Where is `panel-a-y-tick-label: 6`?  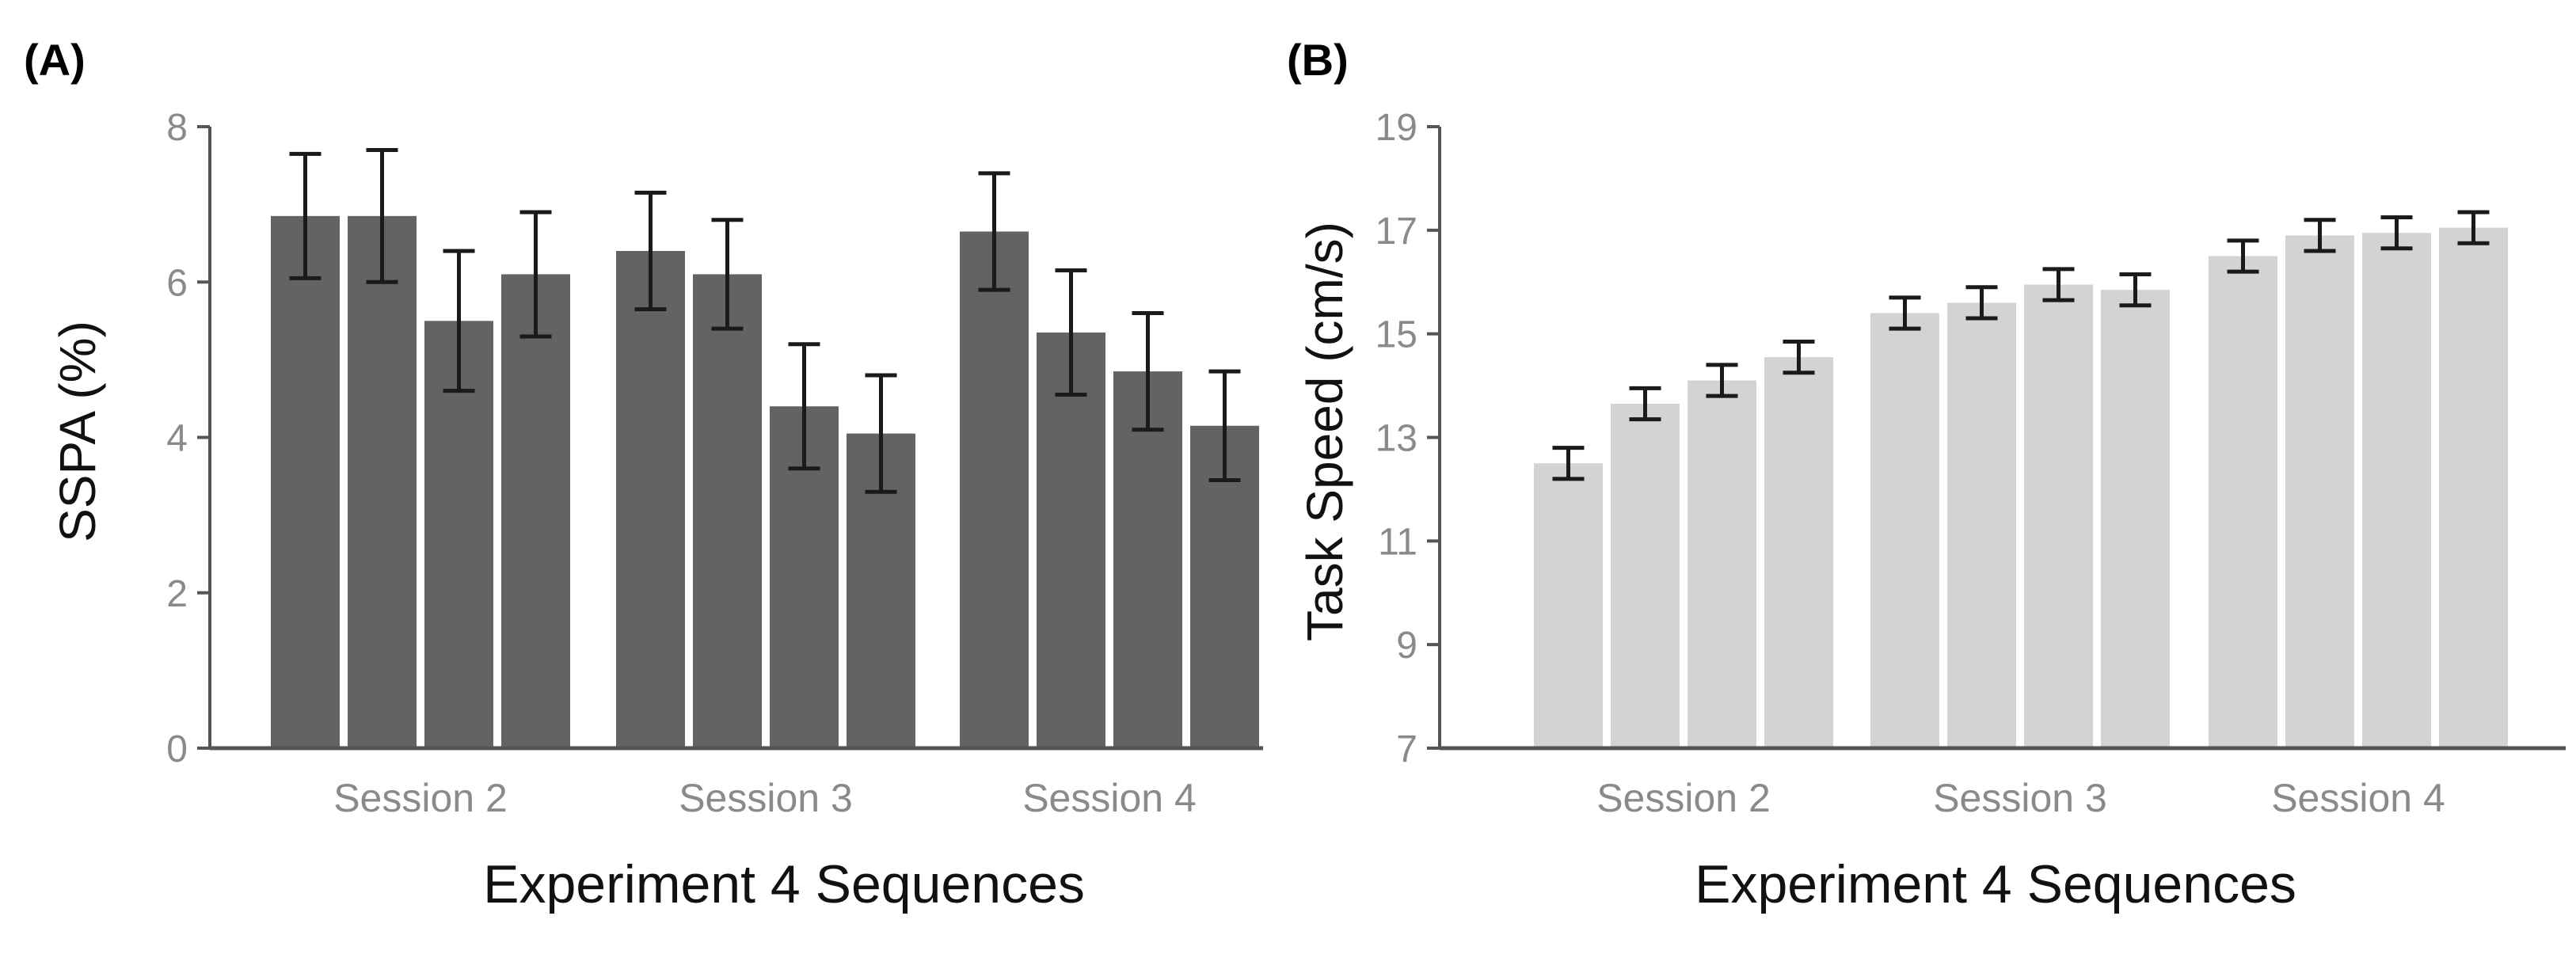
panel-a-y-tick-label: 6 is located at coordinates (177, 283).